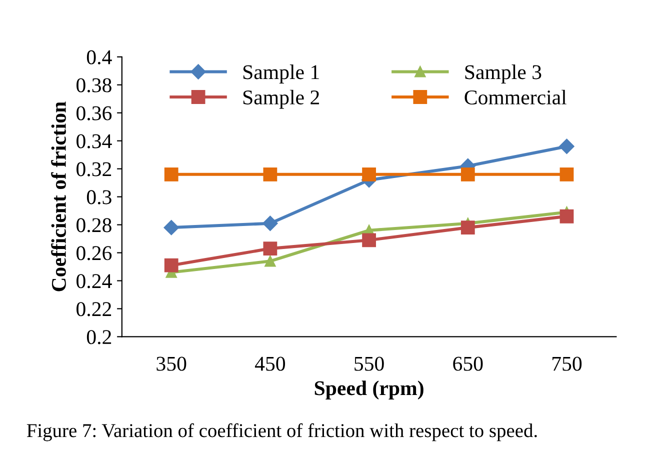 This screenshot has width=659, height=455. Describe the element at coordinates (94, 253) in the screenshot. I see `y-tick-label: 0.26` at that location.